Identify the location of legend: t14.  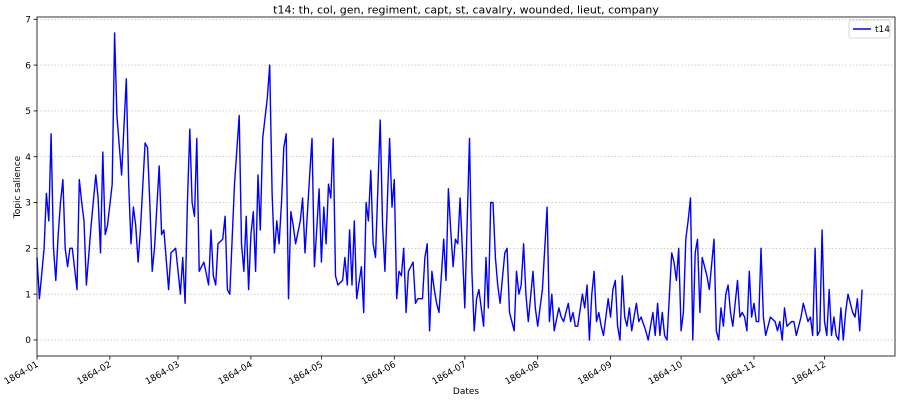
(869, 29).